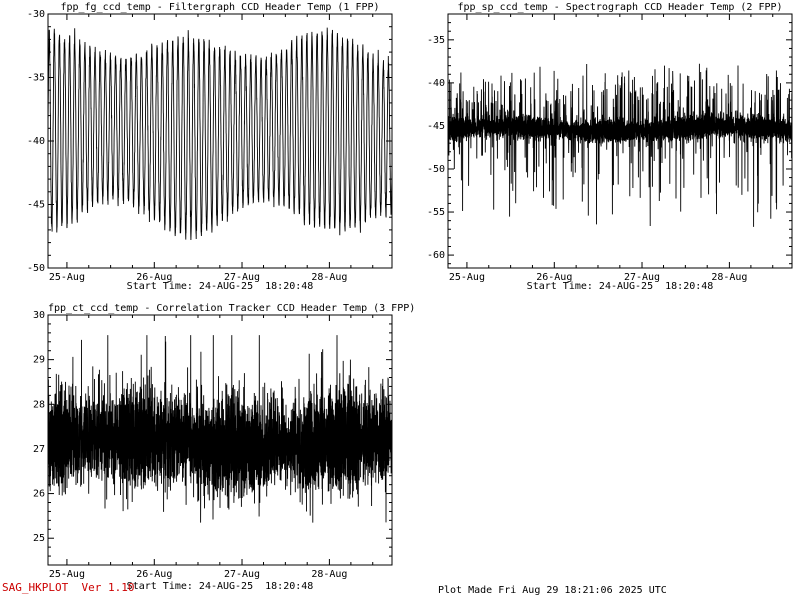 This screenshot has width=800, height=600. Describe the element at coordinates (68, 587) in the screenshot. I see `program-version-label: SAG_HKPLOT Ver 1.10` at that location.